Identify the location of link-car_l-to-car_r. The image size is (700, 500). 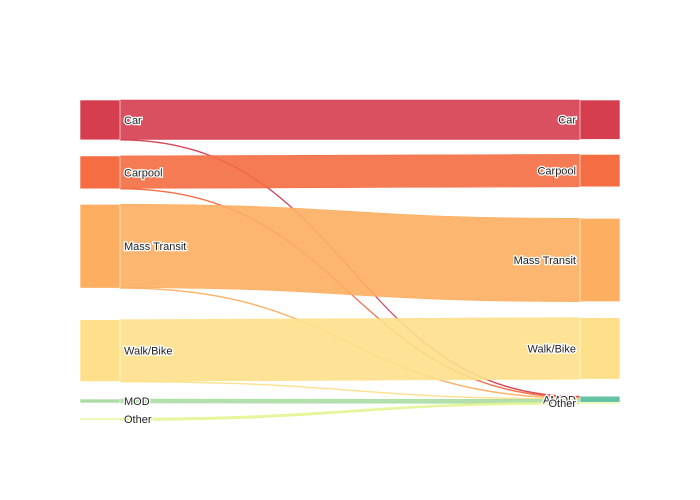
(350, 119).